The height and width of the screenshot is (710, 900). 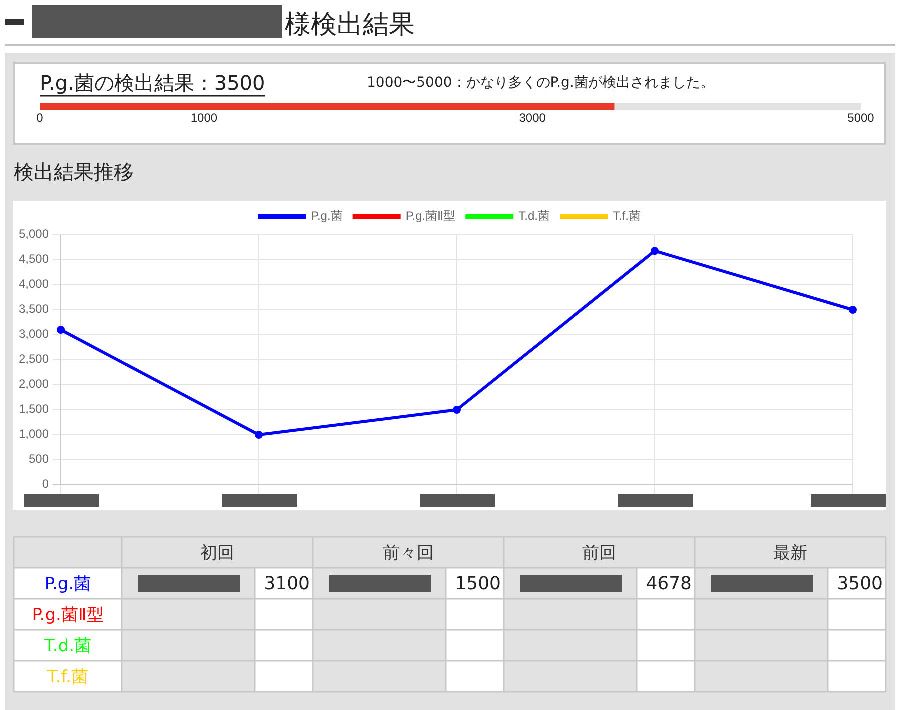 I want to click on legend-label: P.g.菌Ⅱ型, so click(x=431, y=216).